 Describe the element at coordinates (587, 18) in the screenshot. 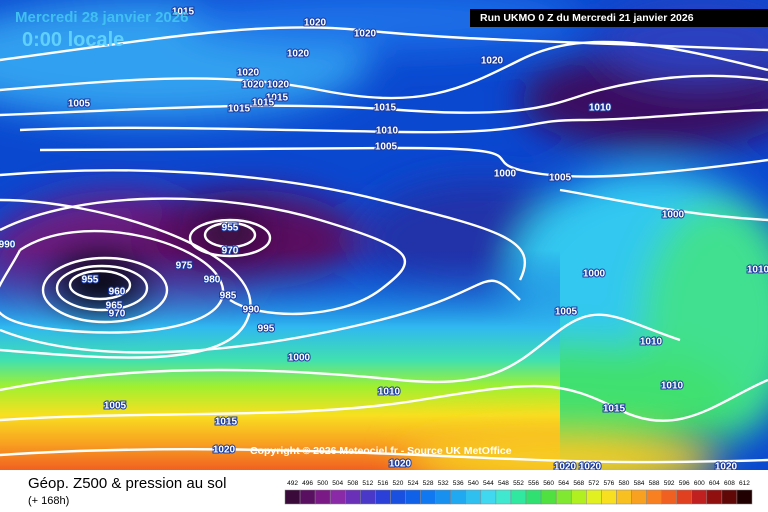

I see `run-info: Run UKMO 0 Z du Mercredi 21 janvier 2026` at that location.